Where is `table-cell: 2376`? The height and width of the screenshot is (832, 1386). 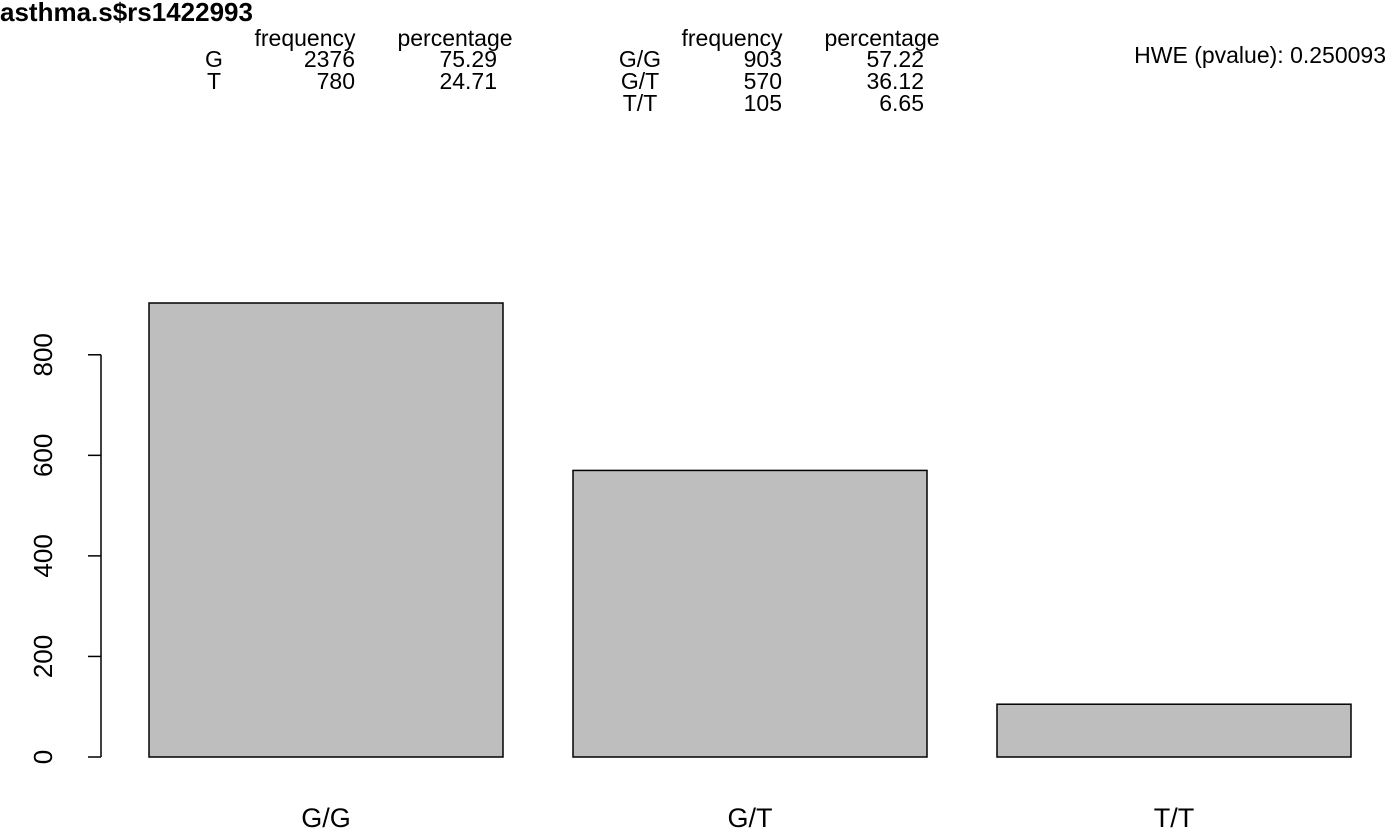
table-cell: 2376 is located at coordinates (329, 59).